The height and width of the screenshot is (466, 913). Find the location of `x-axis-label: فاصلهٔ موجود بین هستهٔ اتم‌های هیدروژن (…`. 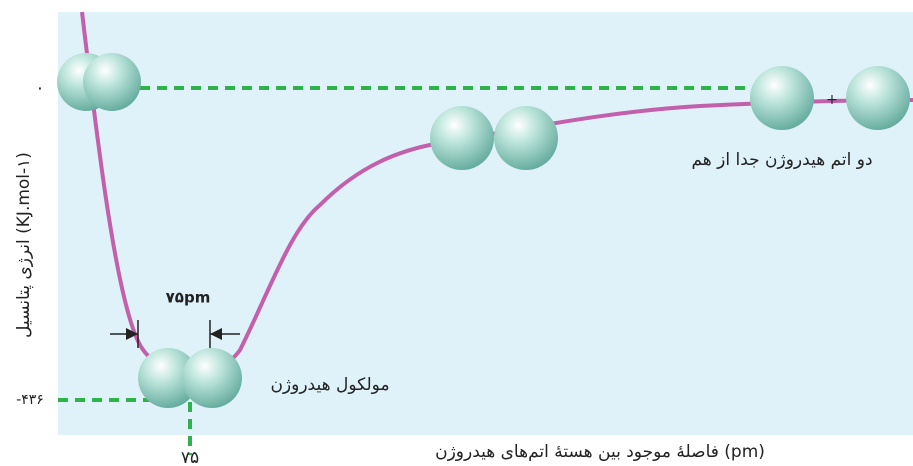

x-axis-label: فاصلهٔ موجود بین هستهٔ اتم‌های هیدروژن (… is located at coordinates (600, 452).